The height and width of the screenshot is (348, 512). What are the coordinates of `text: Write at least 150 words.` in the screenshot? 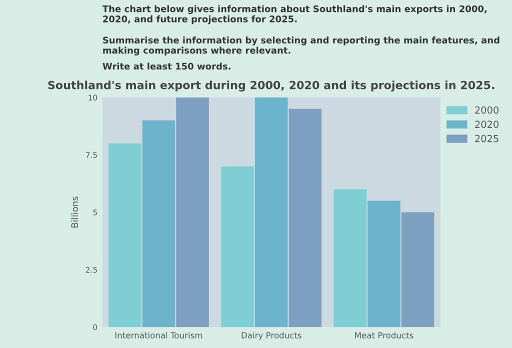 It's located at (166, 66).